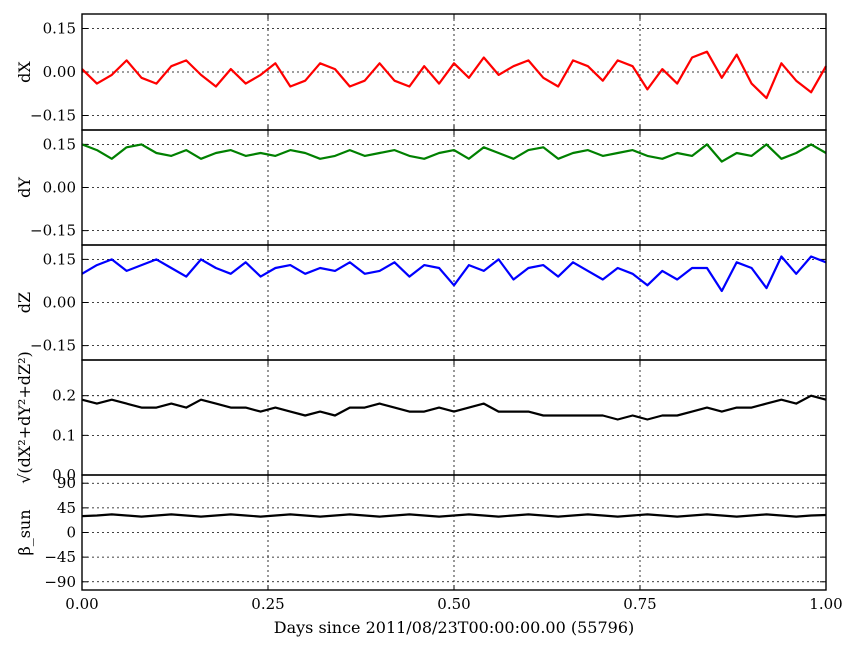 The height and width of the screenshot is (650, 848). I want to click on y-tick-label: −90, so click(60, 582).